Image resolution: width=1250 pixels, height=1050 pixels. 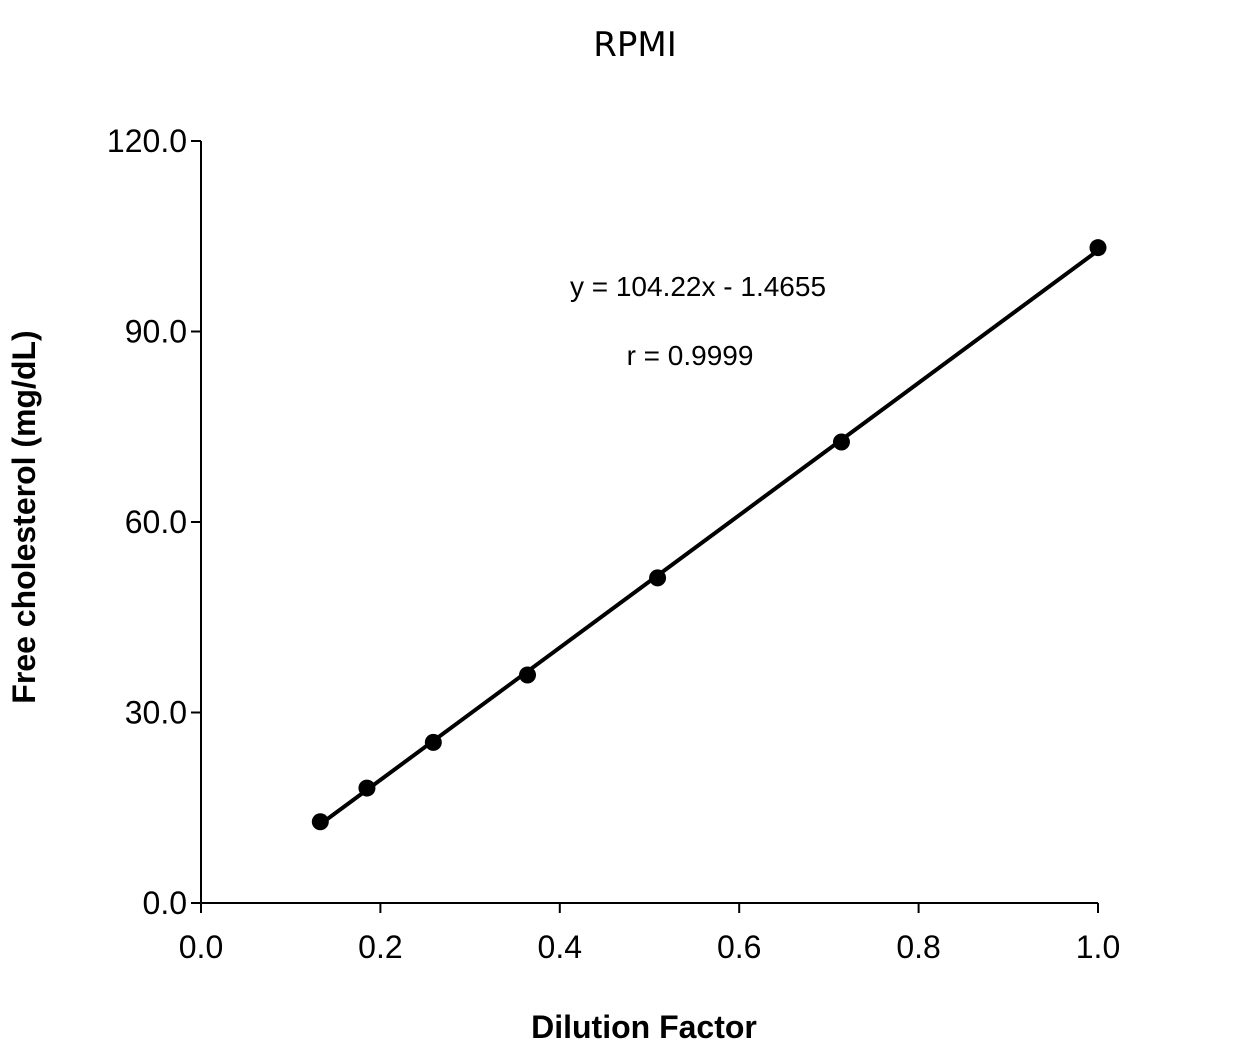 I want to click on chart-title: RPMI, so click(x=635, y=45).